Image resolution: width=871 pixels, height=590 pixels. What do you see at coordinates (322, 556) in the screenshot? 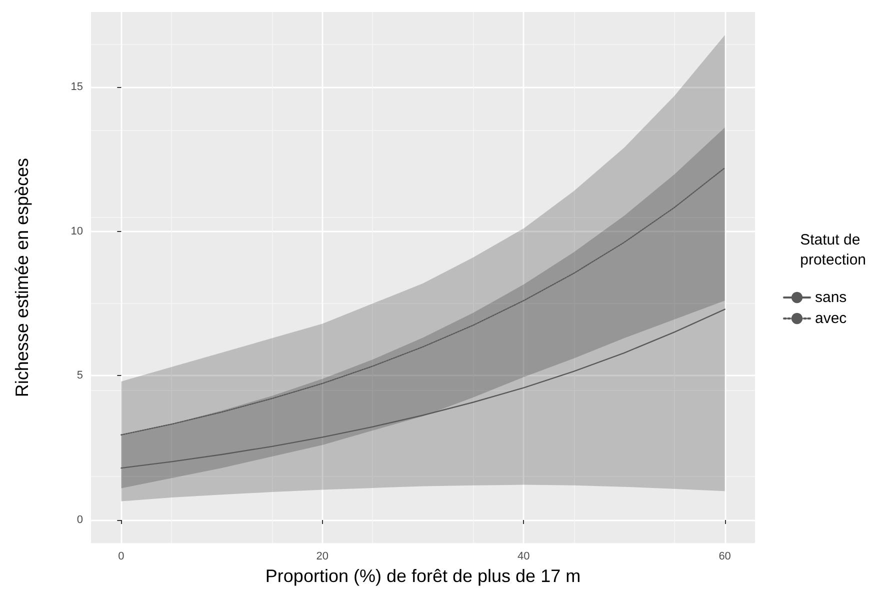
I see `x-tick-label: 20` at bounding box center [322, 556].